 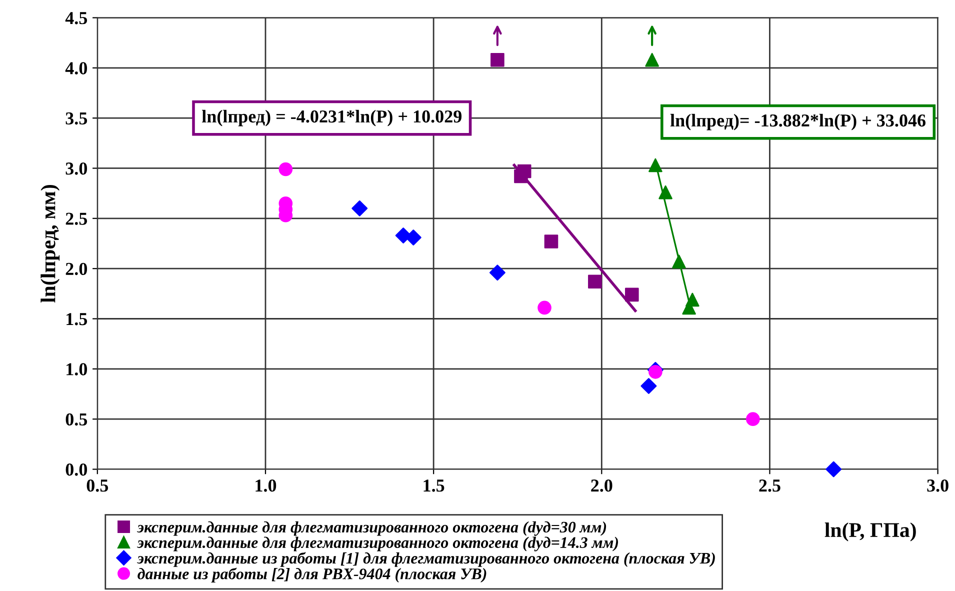 What do you see at coordinates (798, 122) in the screenshot?
I see `annotation: ln(lпред)= -13.882*ln(P) + 33.046` at bounding box center [798, 122].